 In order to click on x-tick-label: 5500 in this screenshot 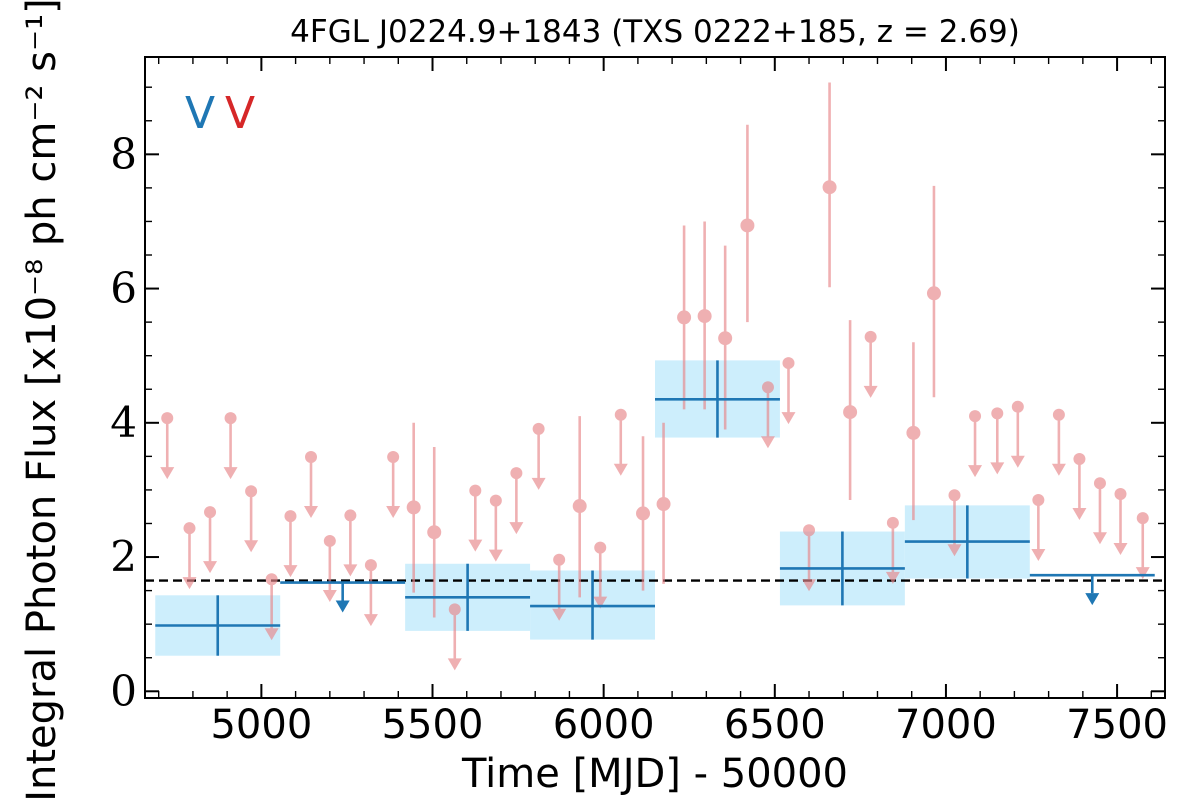, I will do `click(433, 725)`.